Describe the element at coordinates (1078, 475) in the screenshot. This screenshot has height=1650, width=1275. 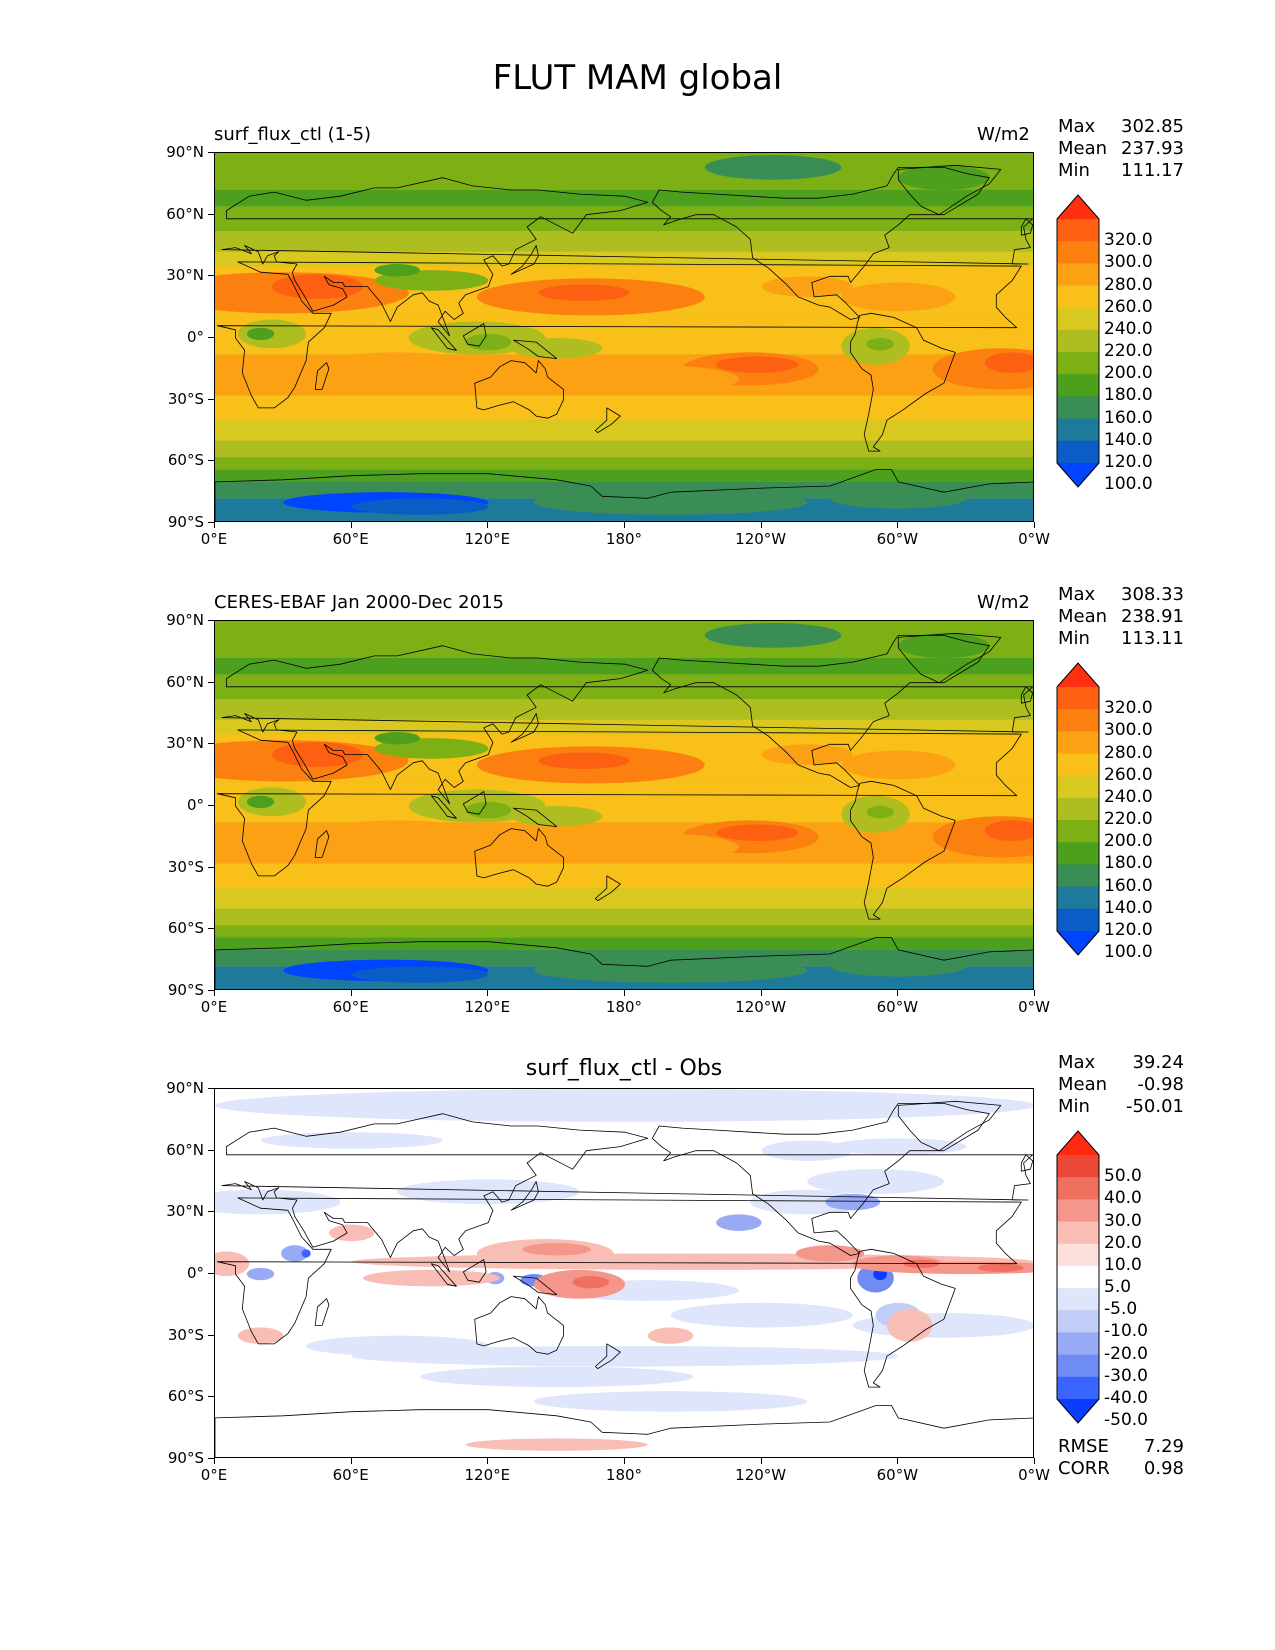
I see `colorbar-extend-min` at that location.